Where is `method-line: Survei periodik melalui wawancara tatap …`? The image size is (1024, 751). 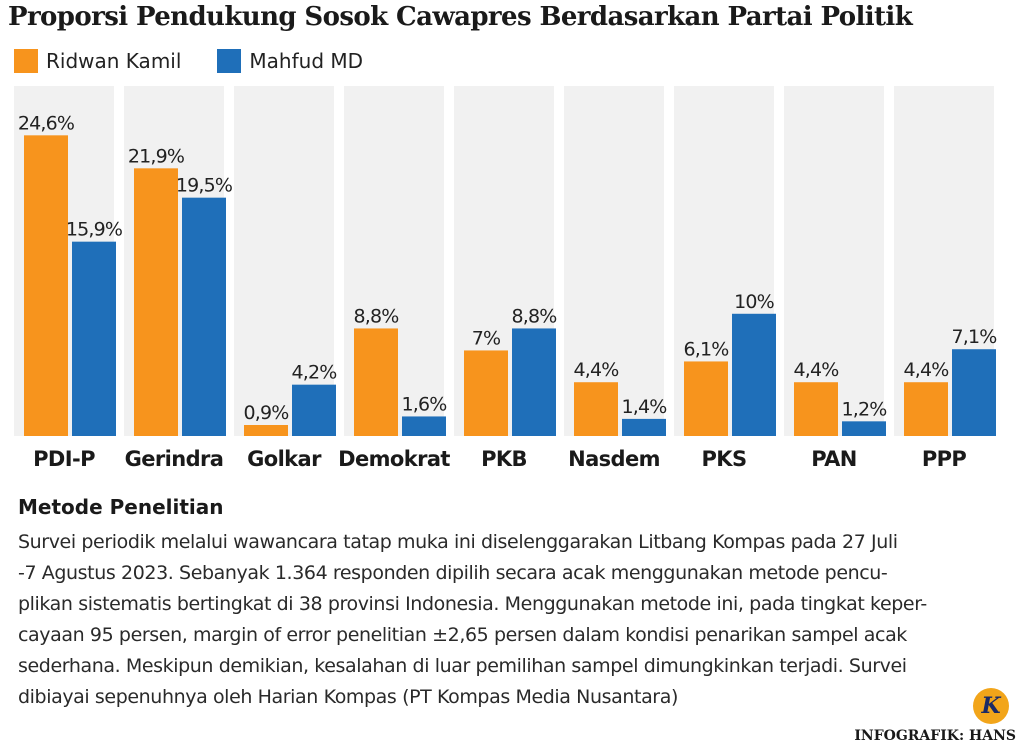
method-line: Survei periodik melalui wawancara tatap … is located at coordinates (458, 542).